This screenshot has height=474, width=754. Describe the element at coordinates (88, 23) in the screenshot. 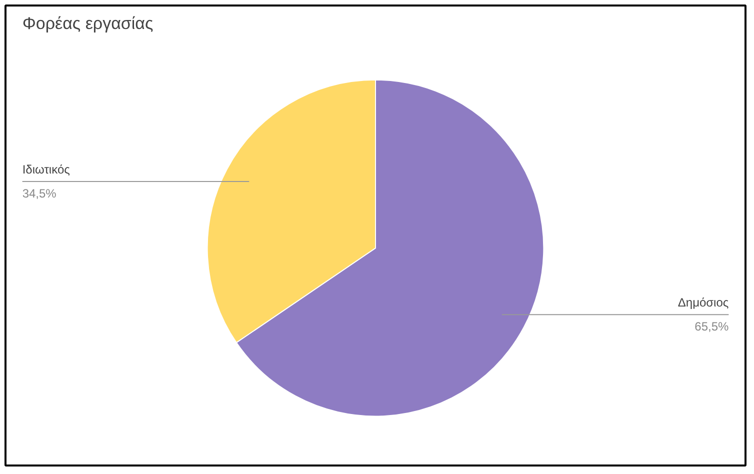

I see `chart-title: Φορέας εργασίας` at that location.